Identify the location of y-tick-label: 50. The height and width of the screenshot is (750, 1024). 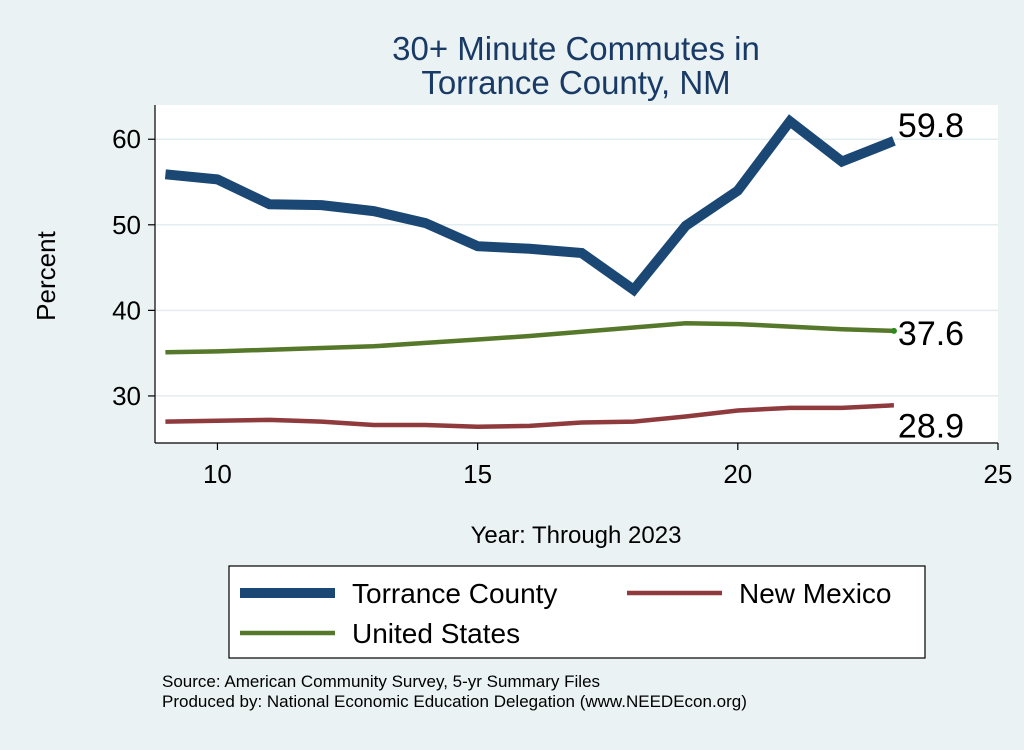
(126, 225).